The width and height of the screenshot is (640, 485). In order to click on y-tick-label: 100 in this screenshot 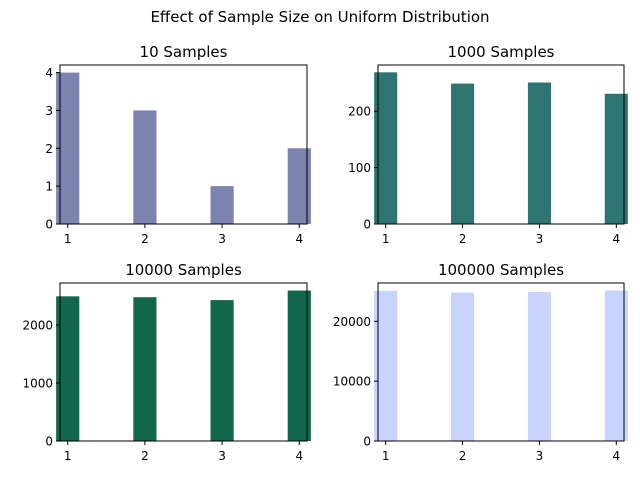, I will do `click(359, 168)`.